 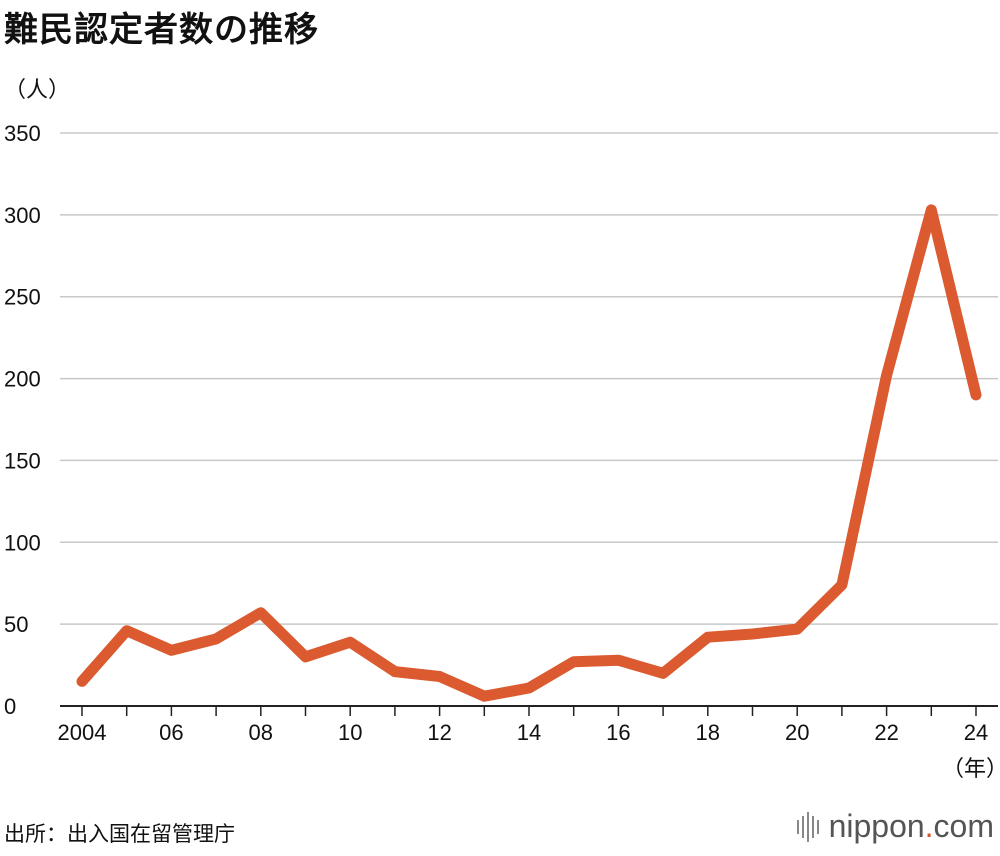 I want to click on x-tick-label-2016: 16, so click(x=618, y=732).